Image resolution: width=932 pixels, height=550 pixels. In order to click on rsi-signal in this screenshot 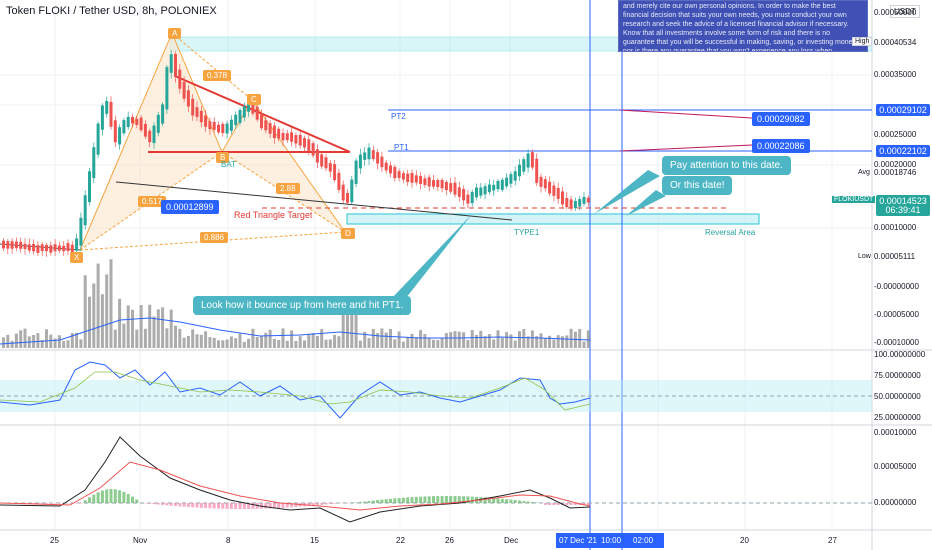, I will do `click(295, 391)`.